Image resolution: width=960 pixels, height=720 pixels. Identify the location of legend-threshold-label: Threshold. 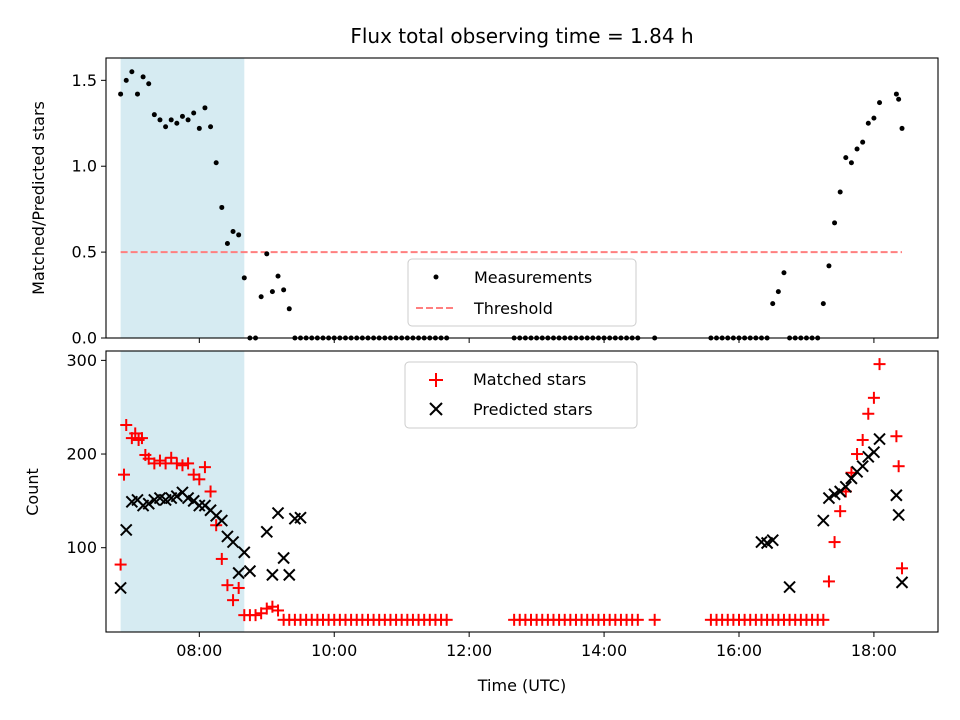
(513, 308).